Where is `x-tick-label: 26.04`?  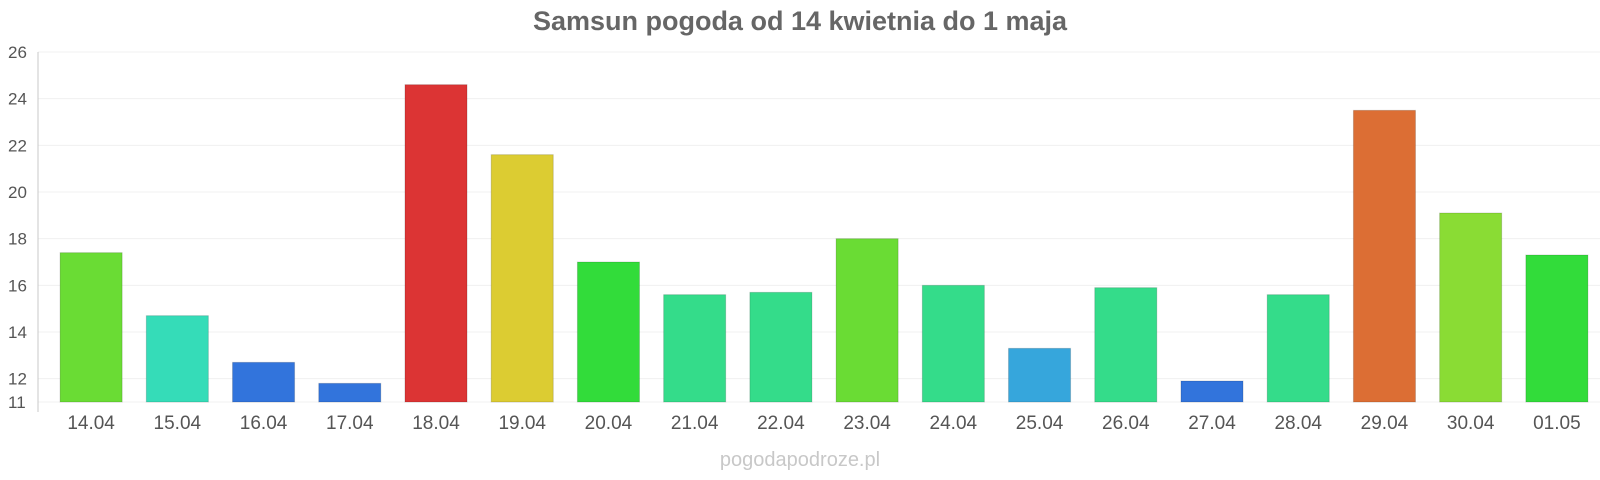
x-tick-label: 26.04 is located at coordinates (1126, 423).